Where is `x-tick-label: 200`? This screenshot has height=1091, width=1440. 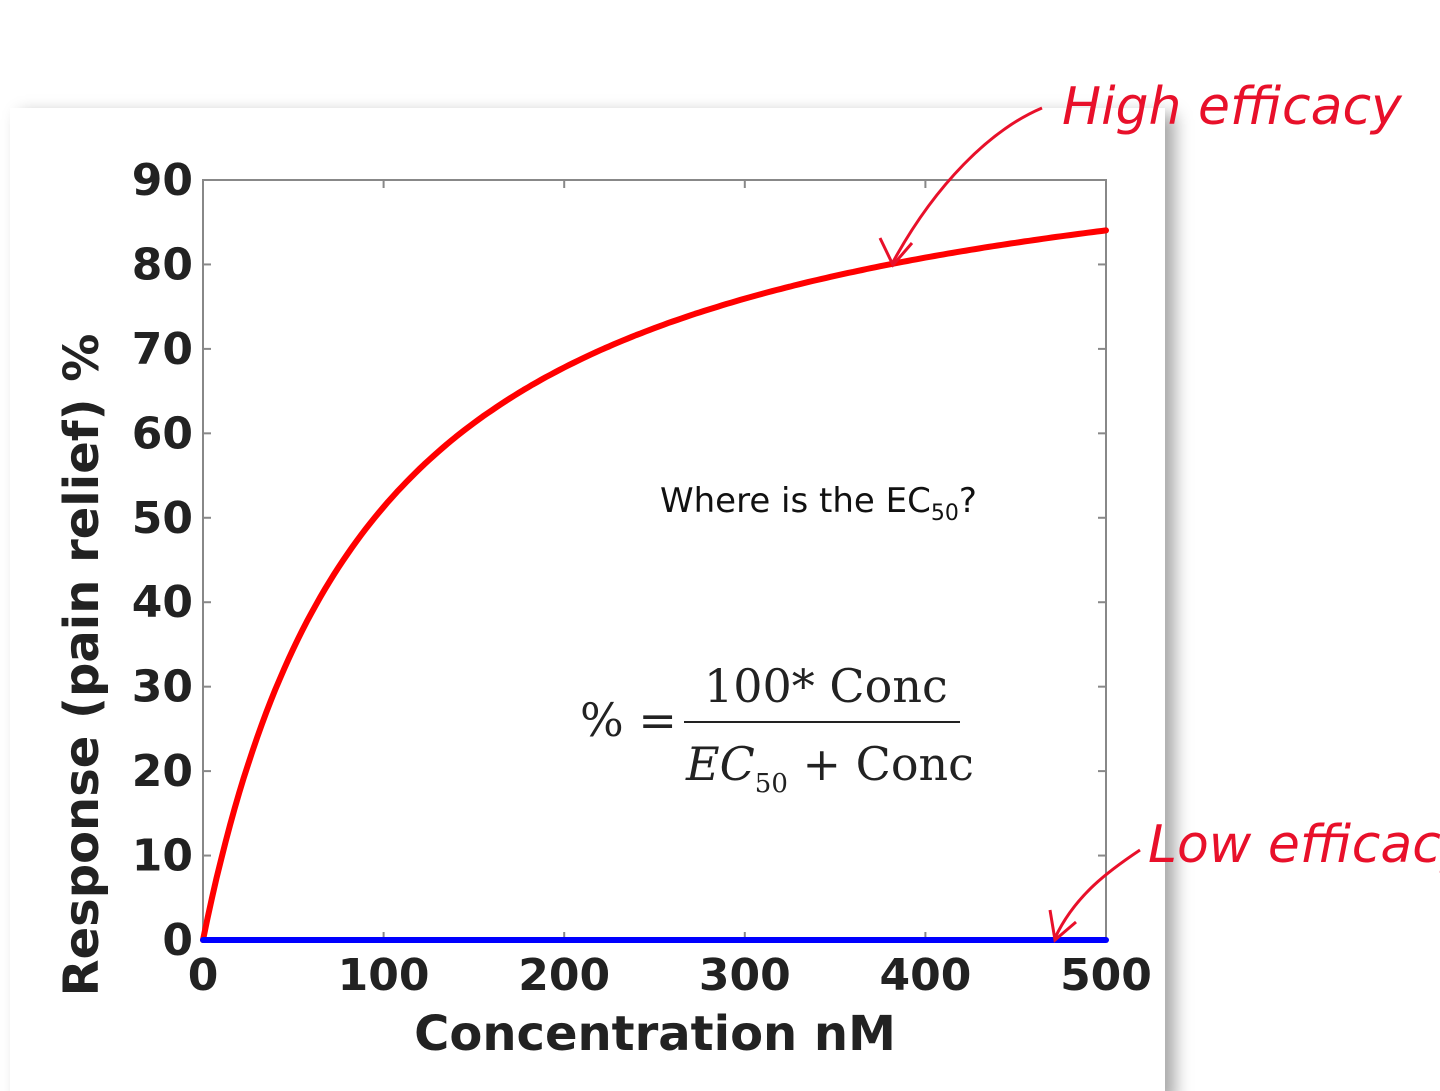 x-tick-label: 200 is located at coordinates (564, 975).